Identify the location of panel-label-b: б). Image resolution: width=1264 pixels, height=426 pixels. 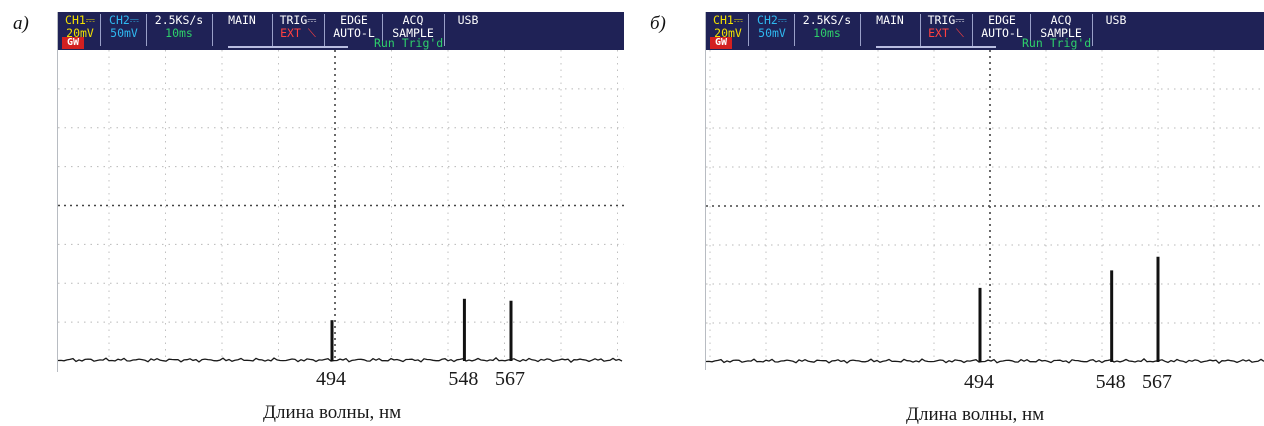
(658, 23).